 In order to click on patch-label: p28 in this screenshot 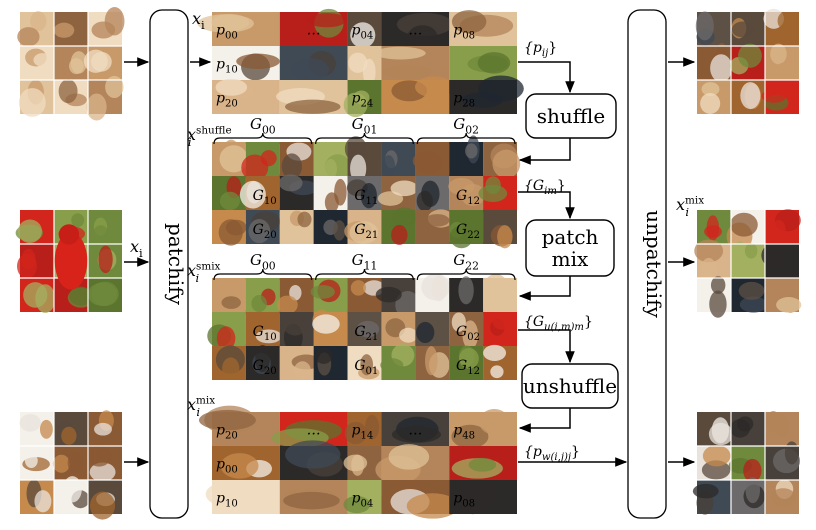, I will do `click(464, 99)`.